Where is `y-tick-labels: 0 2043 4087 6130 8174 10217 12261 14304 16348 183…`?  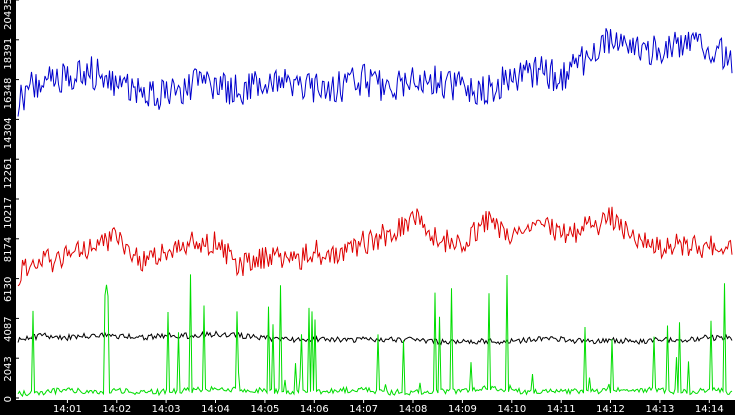 y-tick-labels: 0 2043 4087 6130 8174 10217 12261 14304 16348 183… is located at coordinates (11, 201).